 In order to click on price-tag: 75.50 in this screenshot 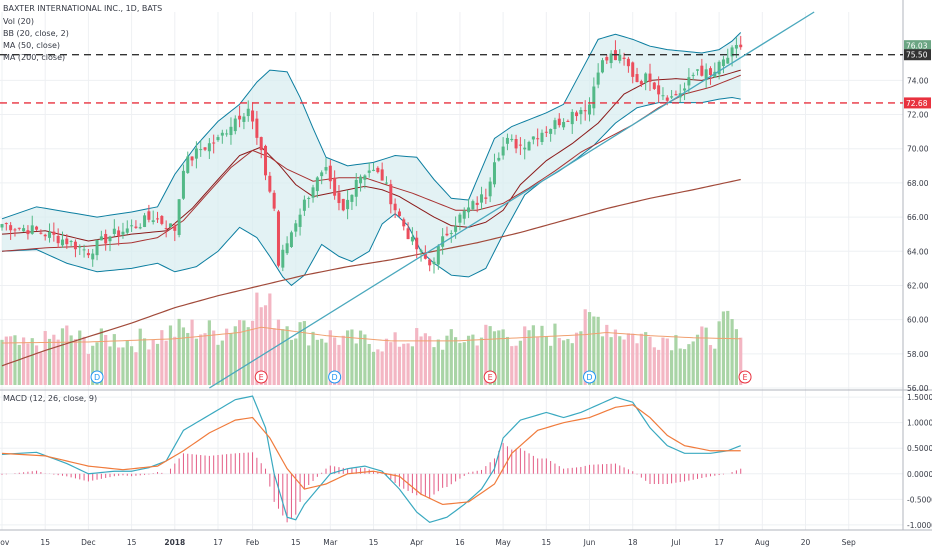, I will do `click(917, 55)`.